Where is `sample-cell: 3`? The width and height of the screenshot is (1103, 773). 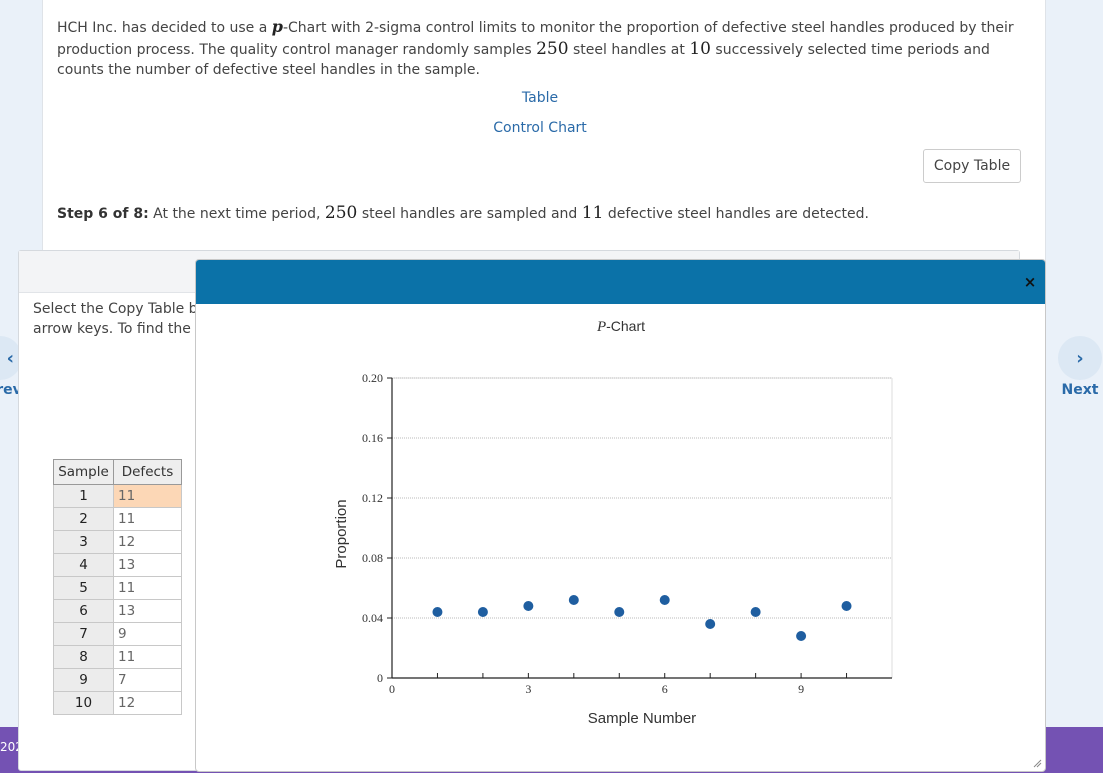 sample-cell: 3 is located at coordinates (83, 542).